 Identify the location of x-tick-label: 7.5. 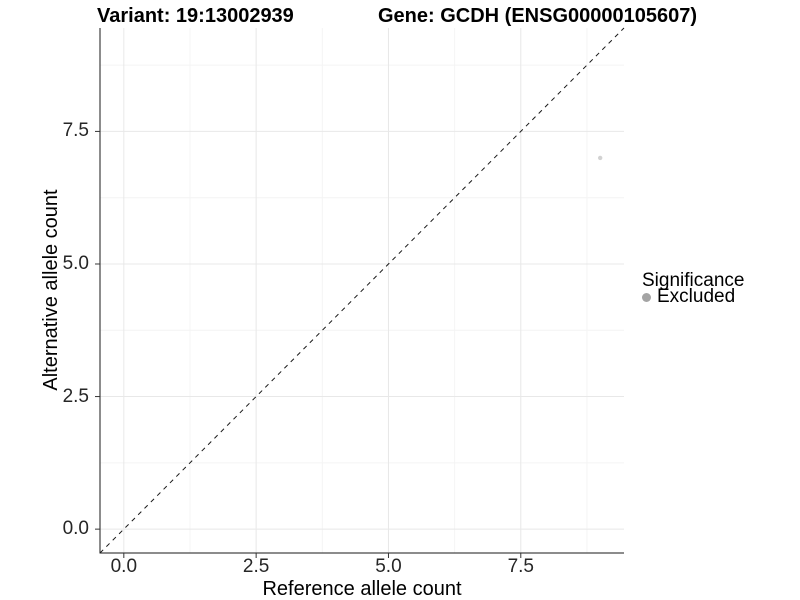
(520, 566).